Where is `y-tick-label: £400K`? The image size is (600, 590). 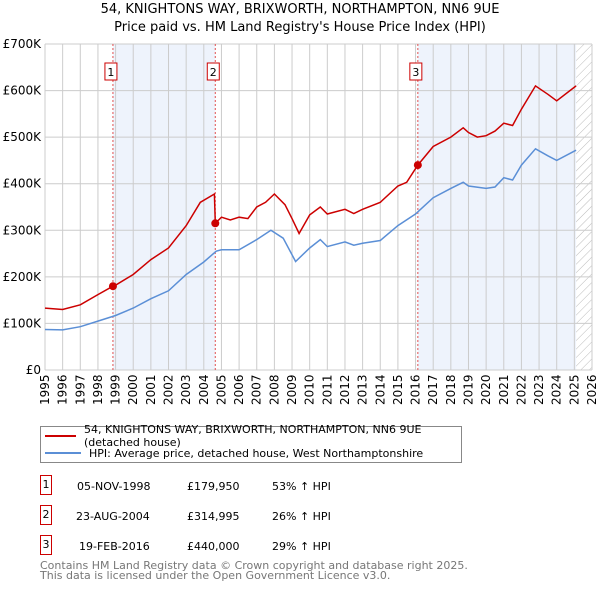
y-tick-label: £400K is located at coordinates (23, 184).